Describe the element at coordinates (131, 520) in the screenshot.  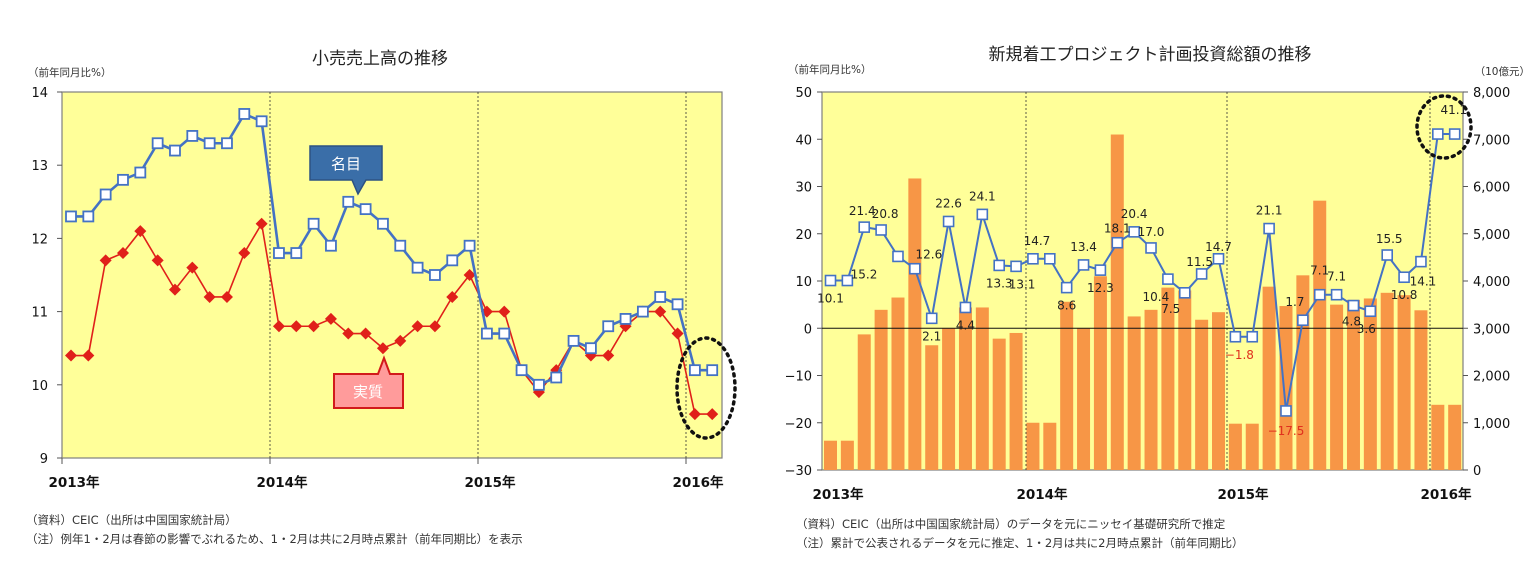
I see `source-note: （資料）CEIC（出所は中国国家統計局）` at that location.